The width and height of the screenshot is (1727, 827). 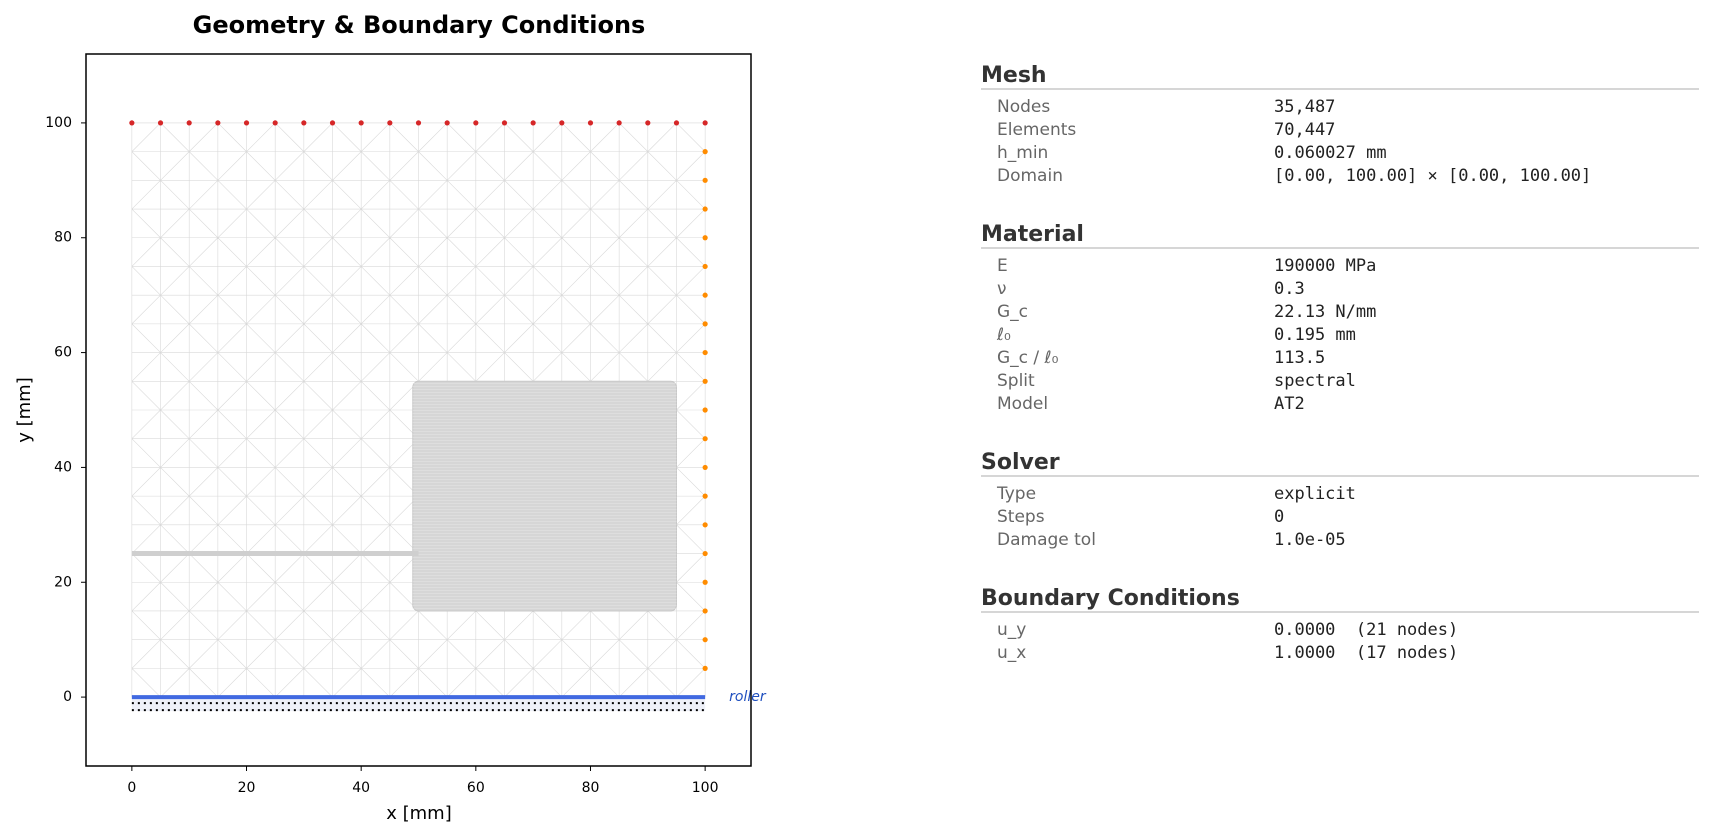 I want to click on info-label: ν, so click(x=1002, y=289).